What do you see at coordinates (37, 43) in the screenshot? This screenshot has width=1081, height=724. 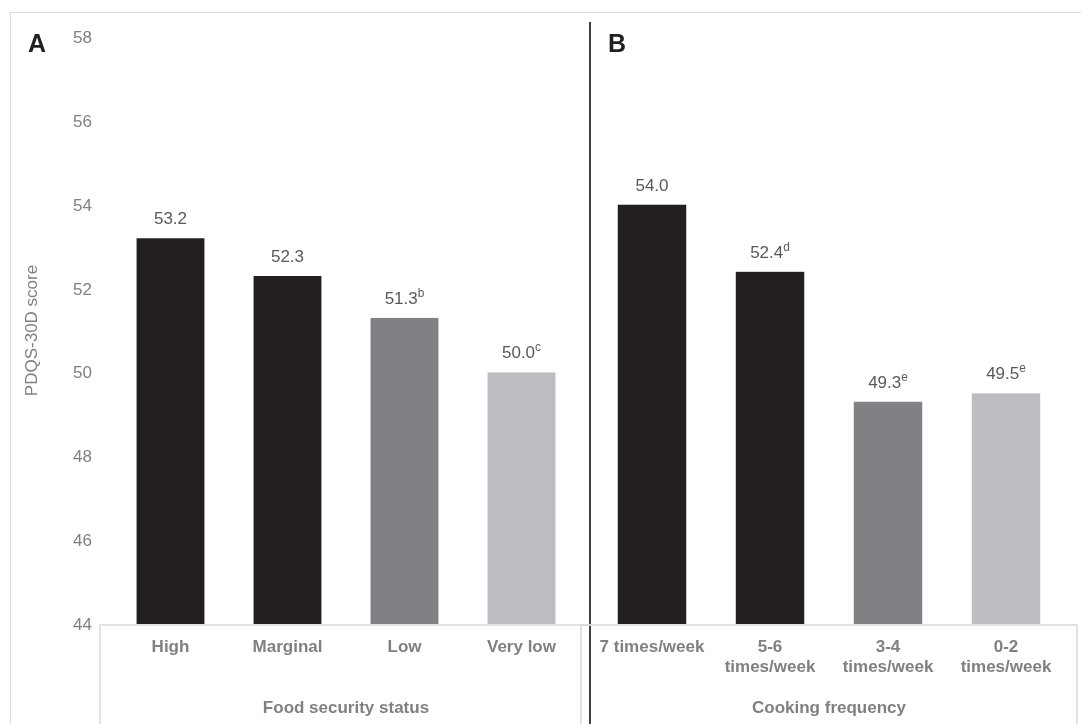 I see `chart-title: A` at bounding box center [37, 43].